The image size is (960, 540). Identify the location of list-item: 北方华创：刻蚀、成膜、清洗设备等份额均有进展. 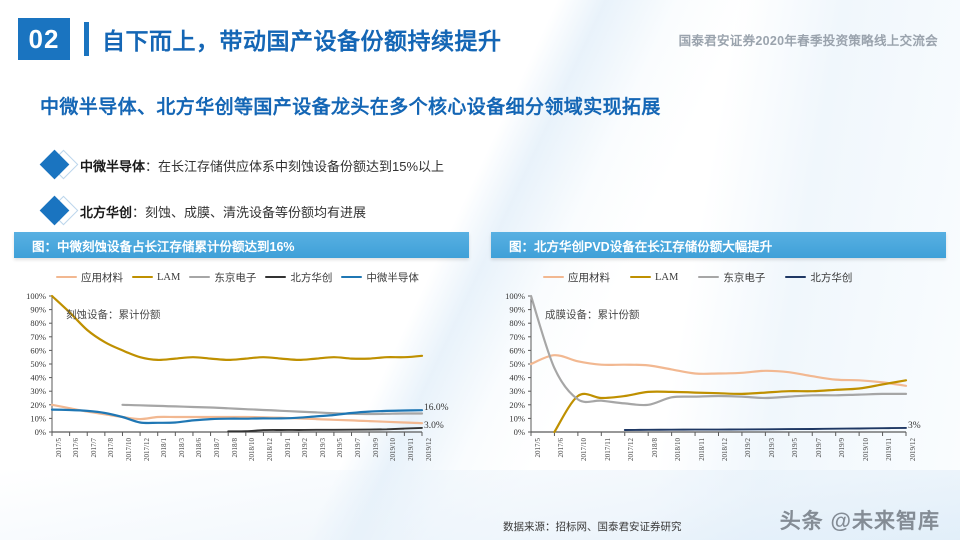
(241, 211).